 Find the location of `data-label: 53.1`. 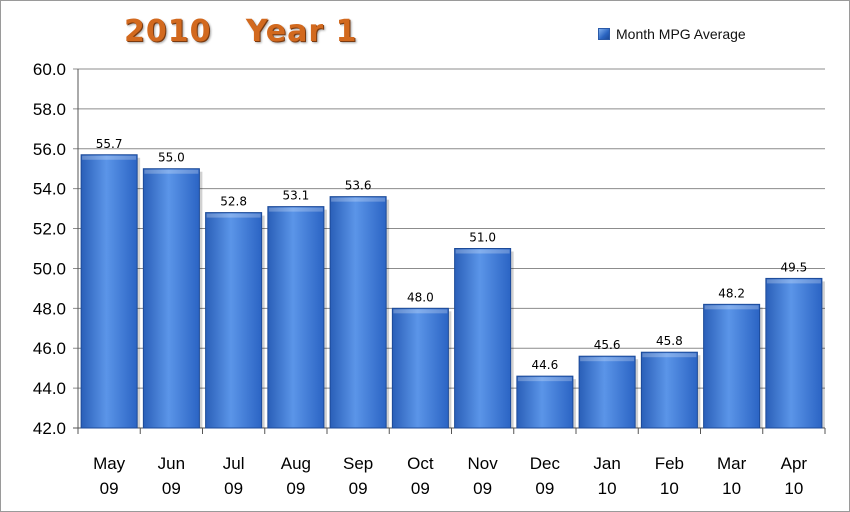

data-label: 53.1 is located at coordinates (296, 196).